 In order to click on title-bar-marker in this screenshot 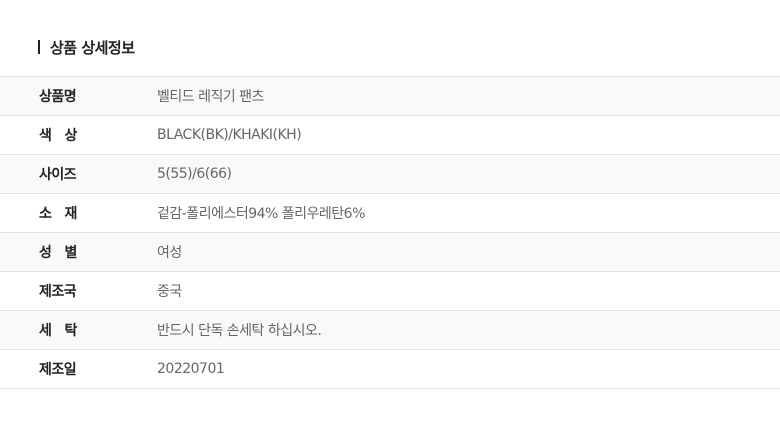, I will do `click(39, 47)`.